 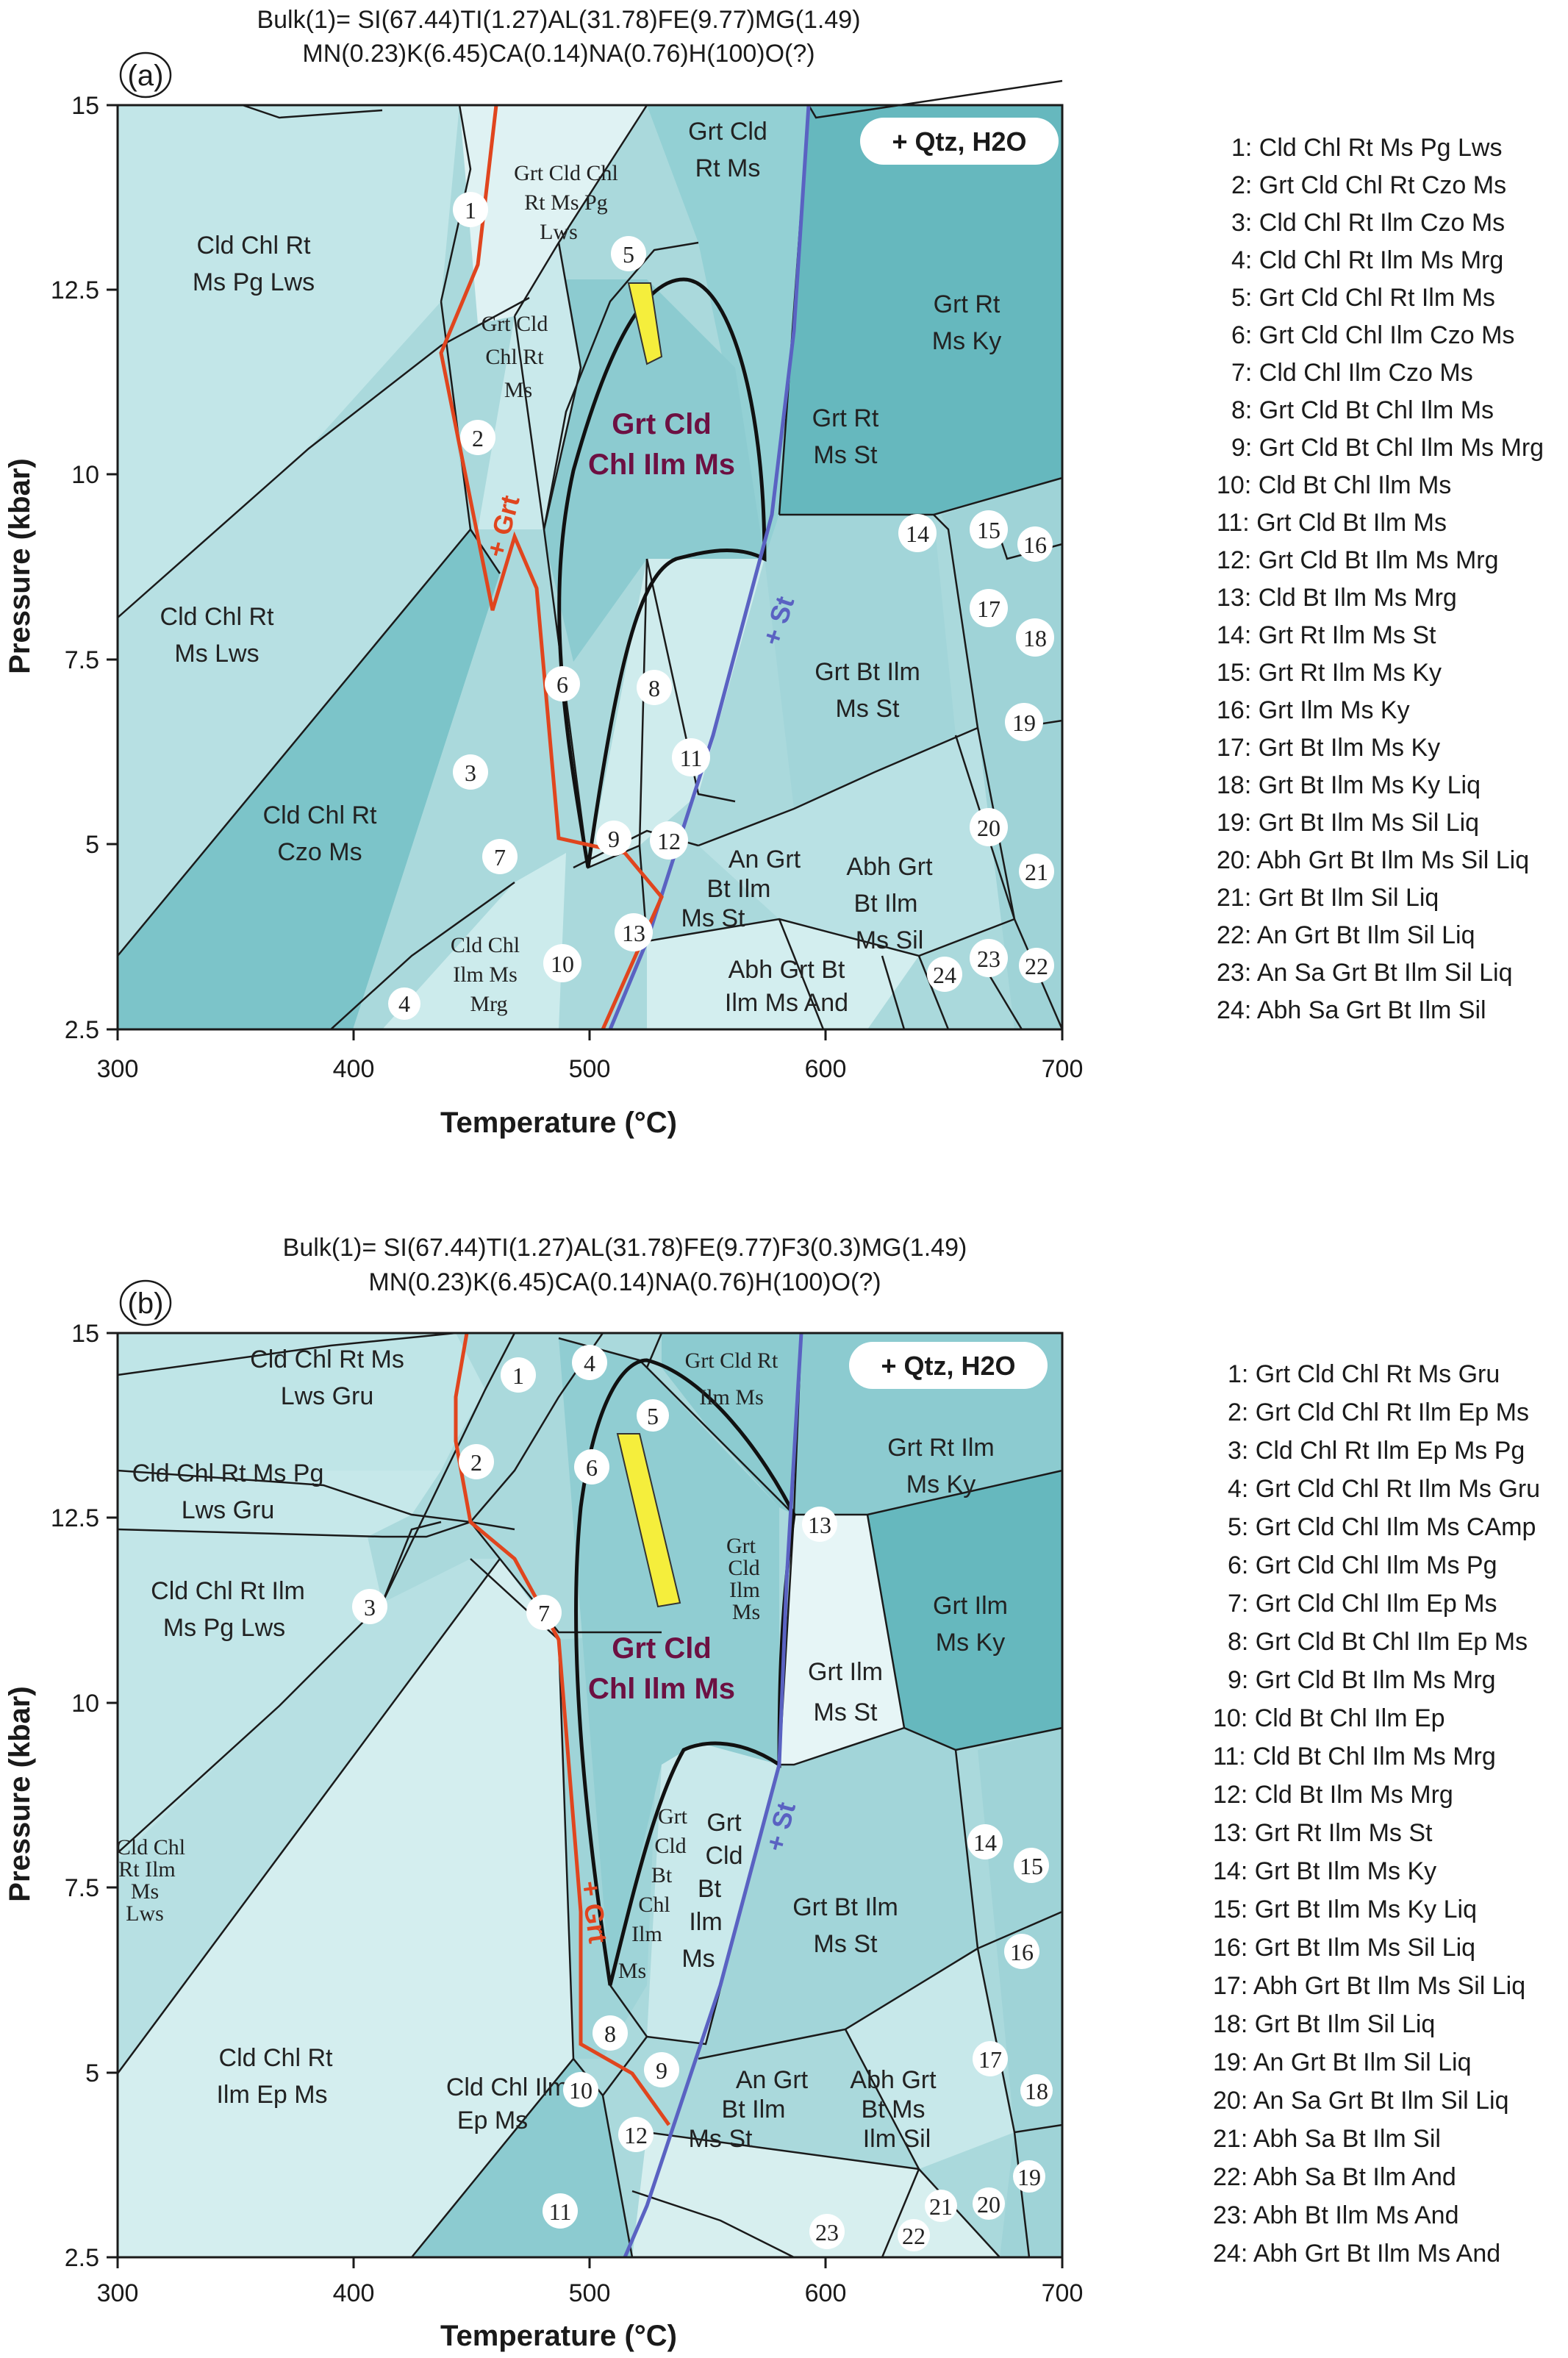 I want to click on field-label: Ms, so click(x=145, y=1891).